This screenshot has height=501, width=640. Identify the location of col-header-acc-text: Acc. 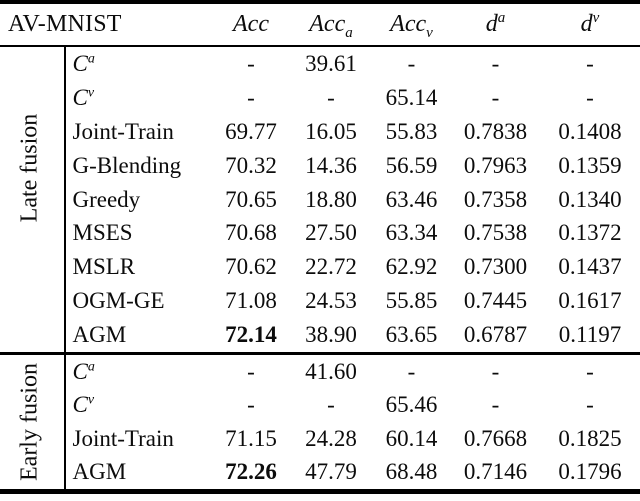
(251, 23).